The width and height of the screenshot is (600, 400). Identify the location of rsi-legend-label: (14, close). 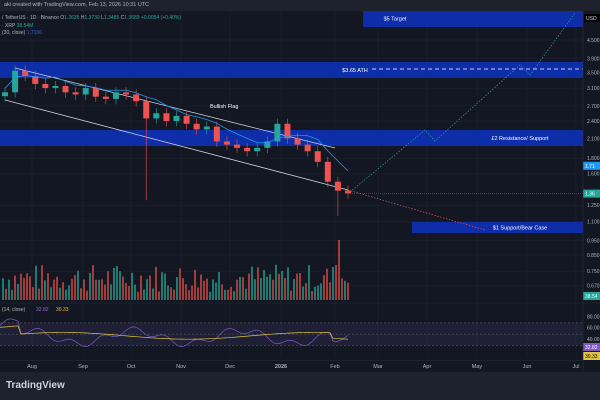
(14, 310).